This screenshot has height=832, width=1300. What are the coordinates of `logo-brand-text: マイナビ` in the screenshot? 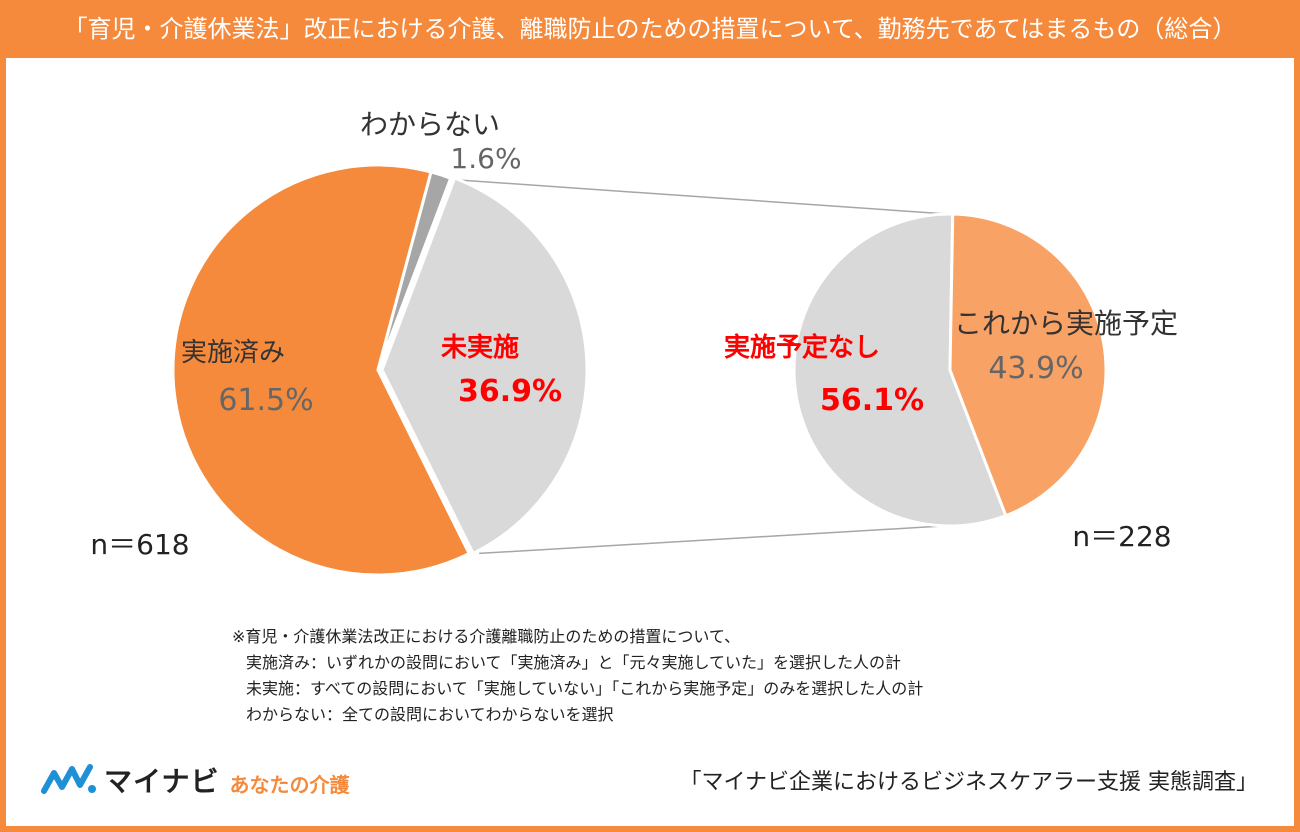 It's located at (162, 781).